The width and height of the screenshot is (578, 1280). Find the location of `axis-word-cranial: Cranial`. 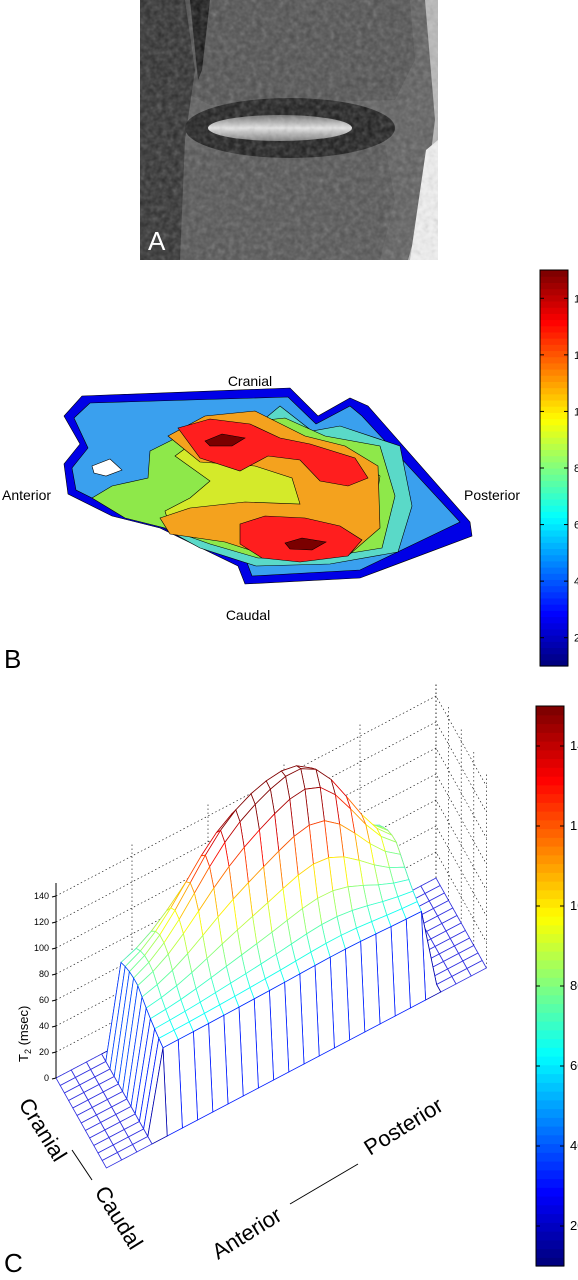

axis-word-cranial: Cranial is located at coordinates (43, 1129).